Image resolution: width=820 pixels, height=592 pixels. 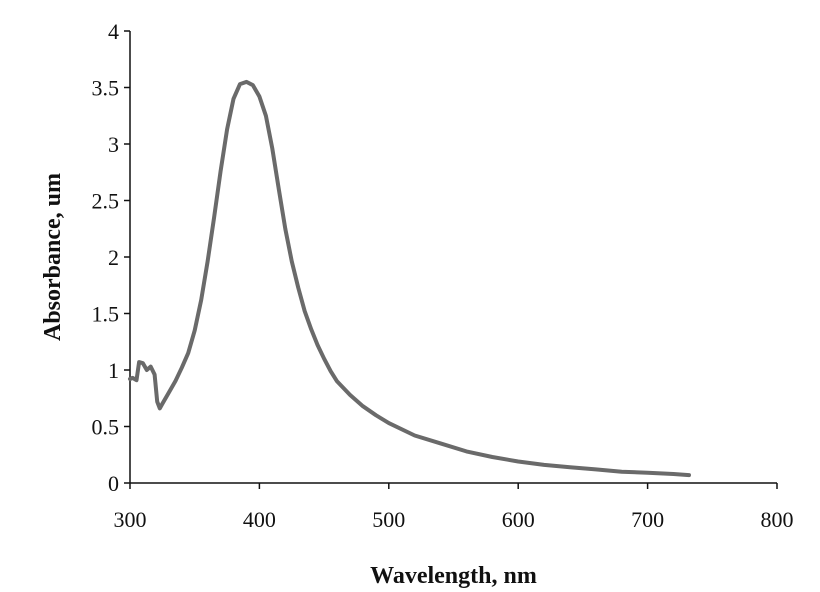 I want to click on x-tick-label: 300, so click(x=130, y=519).